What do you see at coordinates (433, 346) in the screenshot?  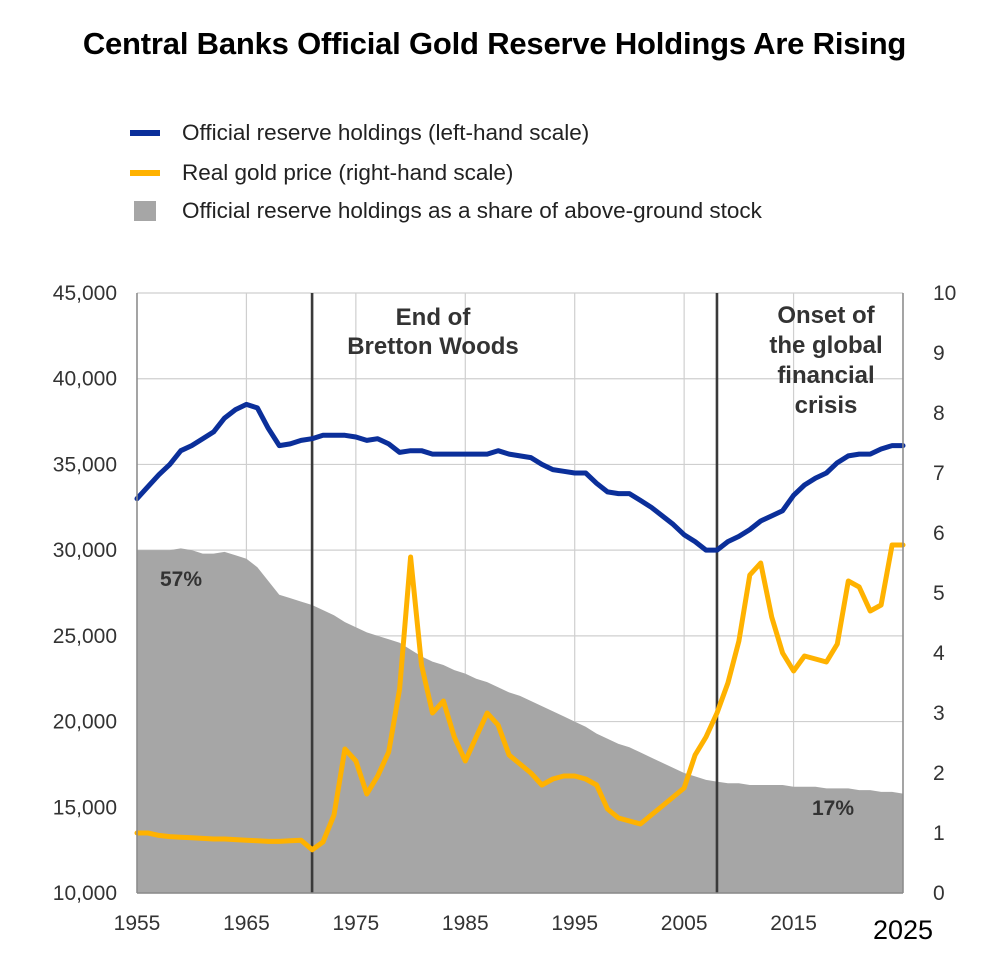 I see `annotation-bretton-woods: Bretton Woods` at bounding box center [433, 346].